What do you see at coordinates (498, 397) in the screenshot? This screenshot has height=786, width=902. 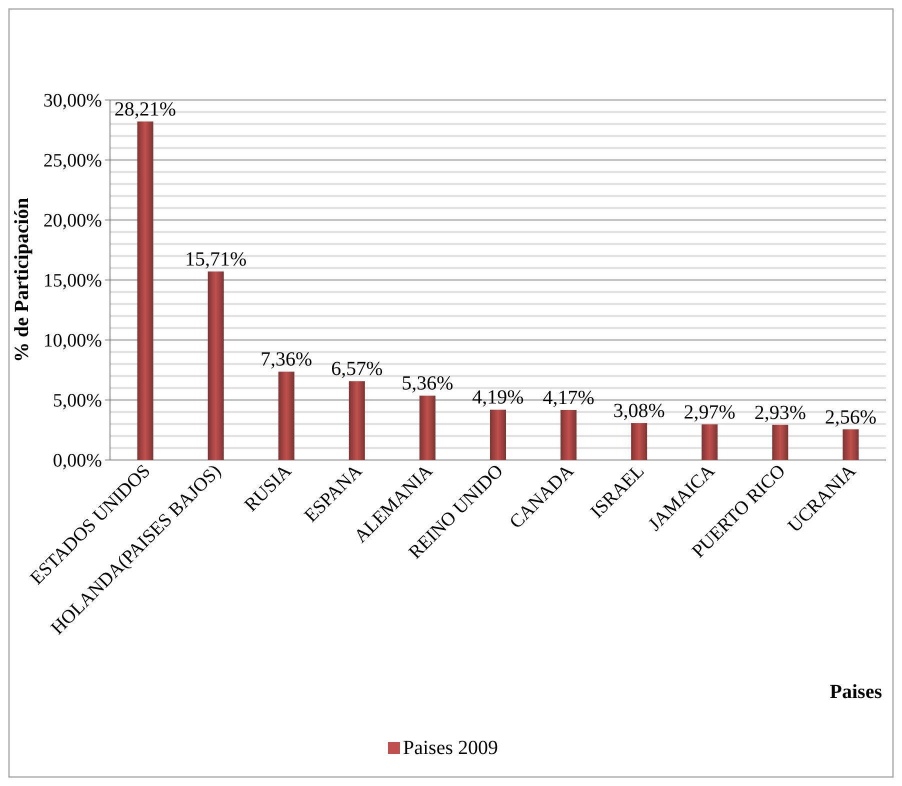 I see `data-label: 4,19%` at bounding box center [498, 397].